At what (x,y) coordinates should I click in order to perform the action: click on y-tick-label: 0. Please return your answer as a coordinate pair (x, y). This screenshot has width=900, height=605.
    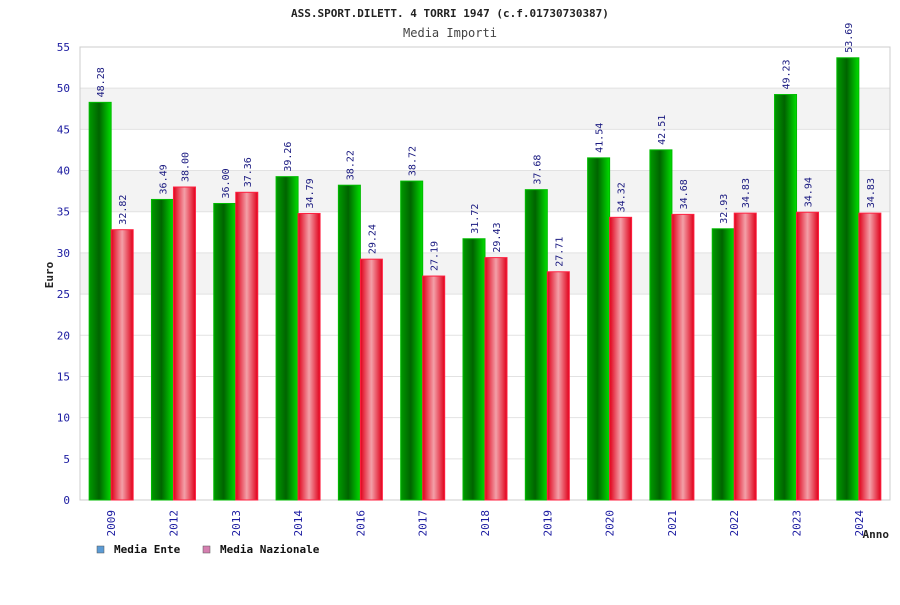
    Looking at the image, I should click on (66, 500).